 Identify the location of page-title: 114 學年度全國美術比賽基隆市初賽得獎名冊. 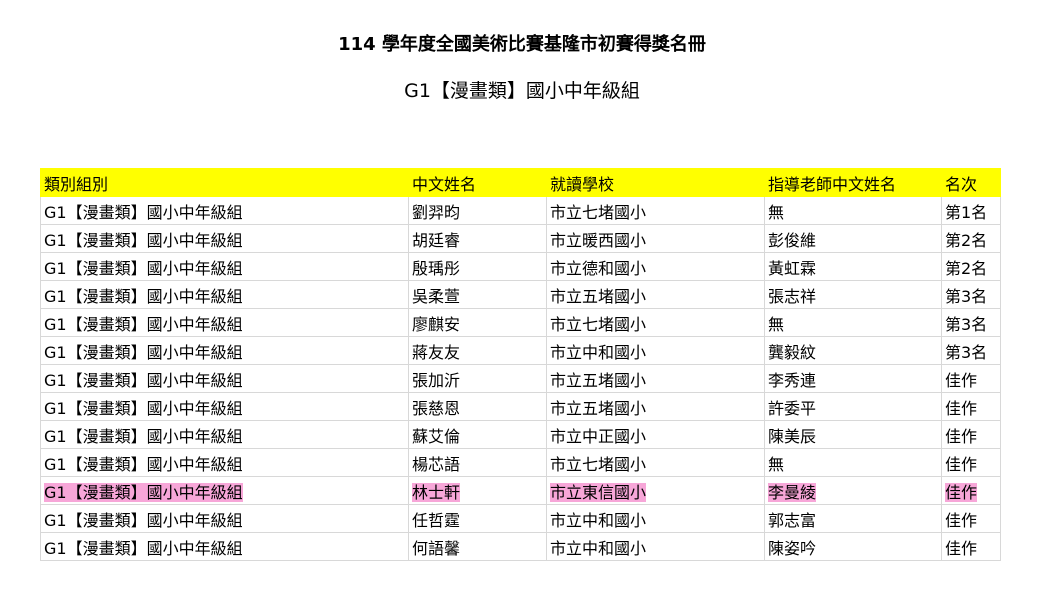
(522, 44).